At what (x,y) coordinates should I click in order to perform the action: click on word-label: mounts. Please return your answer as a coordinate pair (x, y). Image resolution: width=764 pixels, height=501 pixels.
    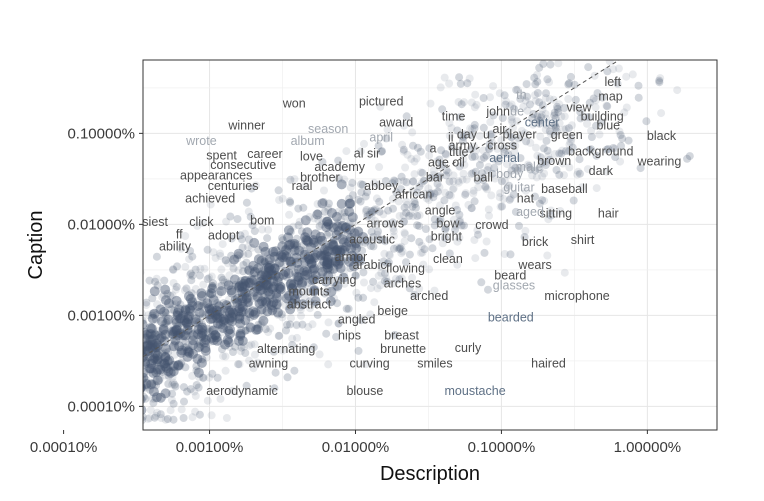
    Looking at the image, I should click on (309, 291).